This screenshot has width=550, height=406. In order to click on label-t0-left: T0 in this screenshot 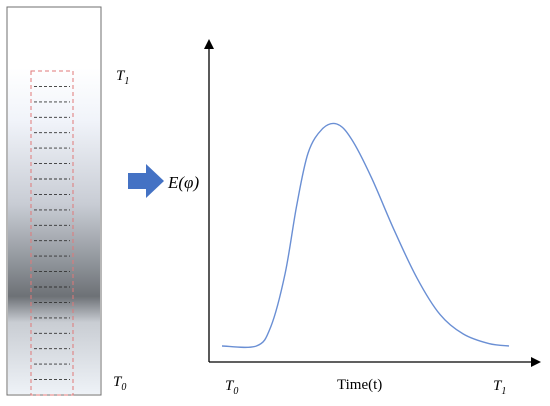, I will do `click(119, 383)`.